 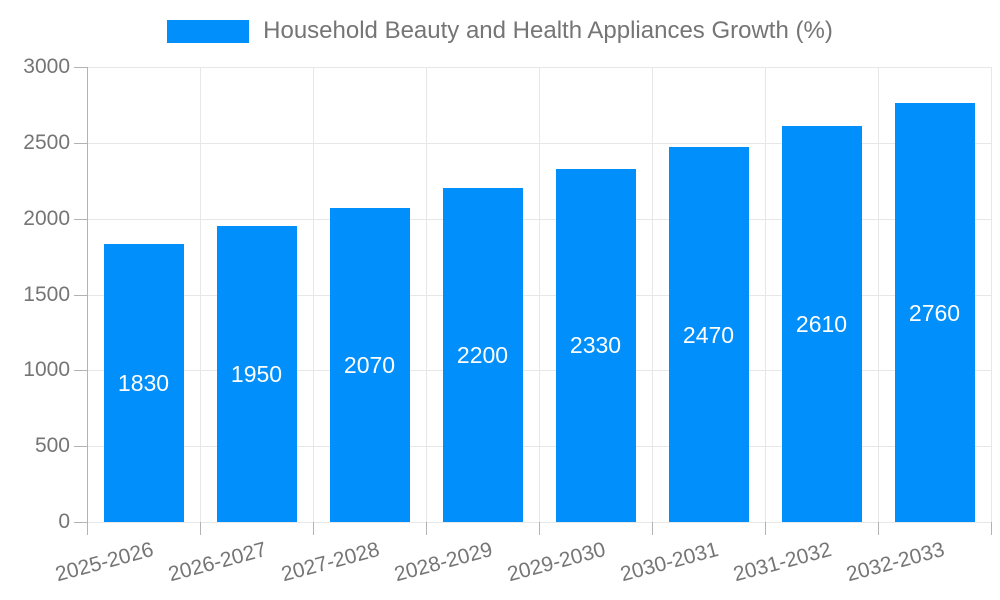 I want to click on bar-2032-2033, so click(x=934, y=312).